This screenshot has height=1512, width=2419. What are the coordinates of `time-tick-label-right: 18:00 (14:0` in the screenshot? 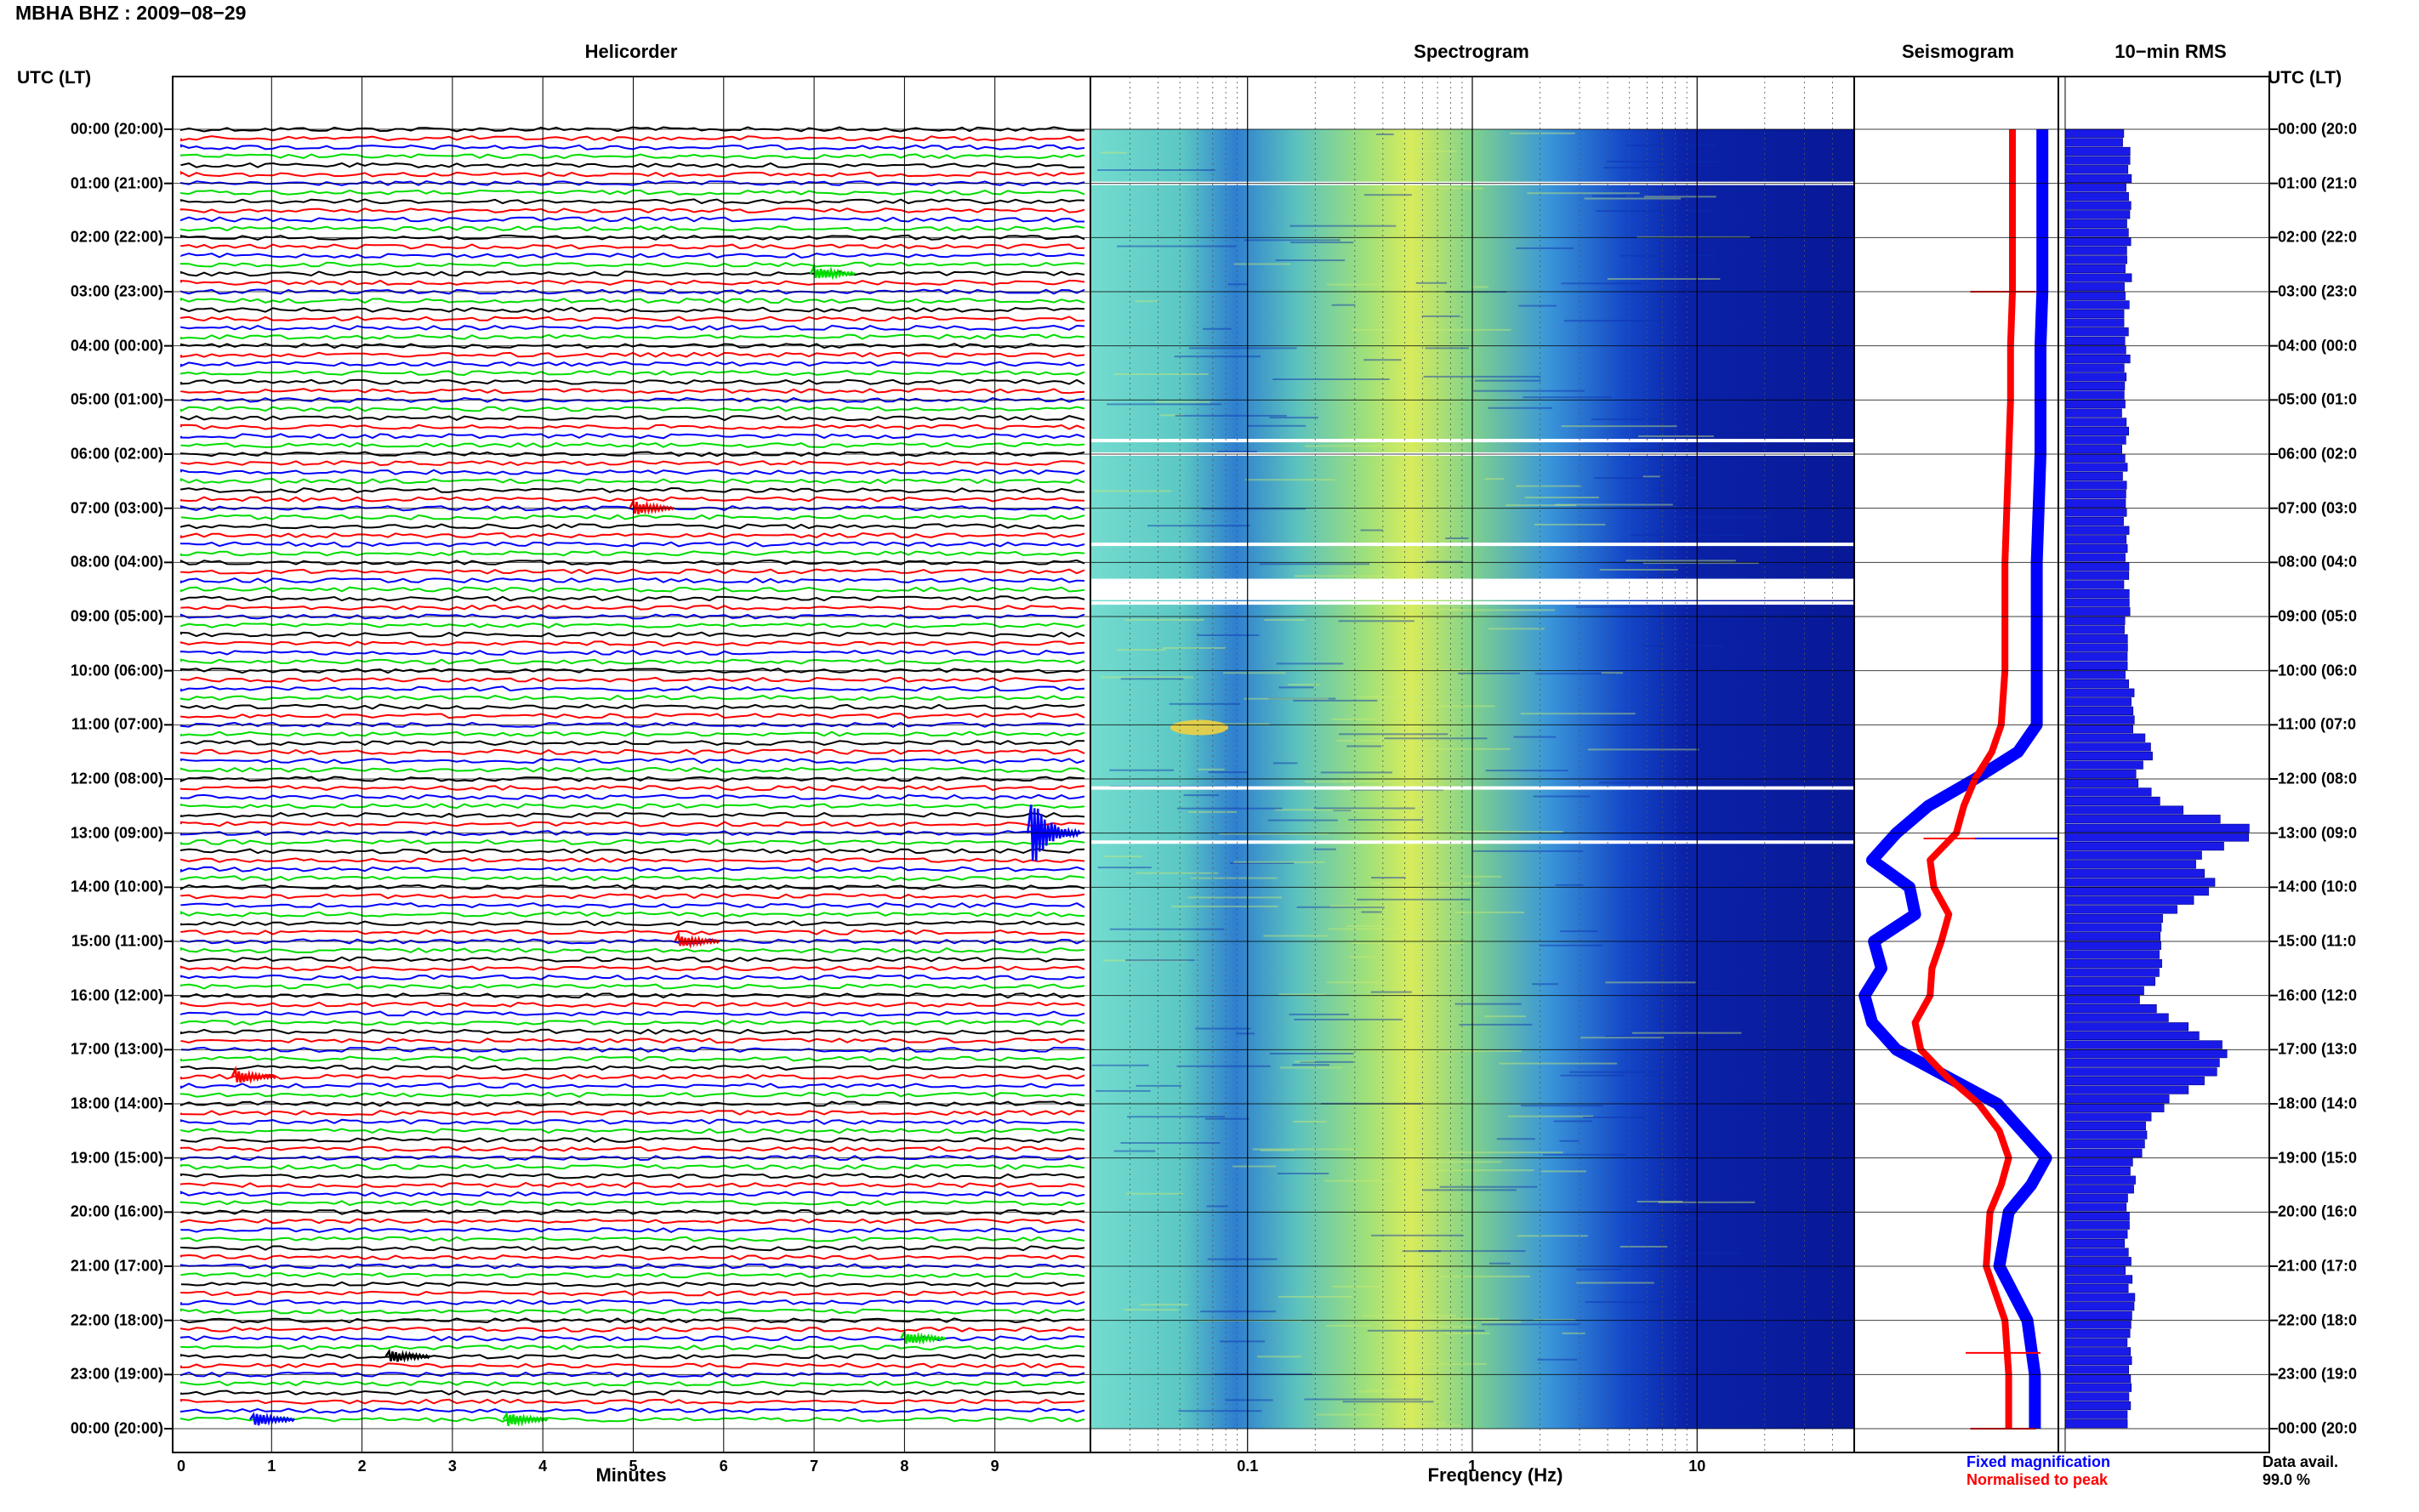 It's located at (2318, 1103).